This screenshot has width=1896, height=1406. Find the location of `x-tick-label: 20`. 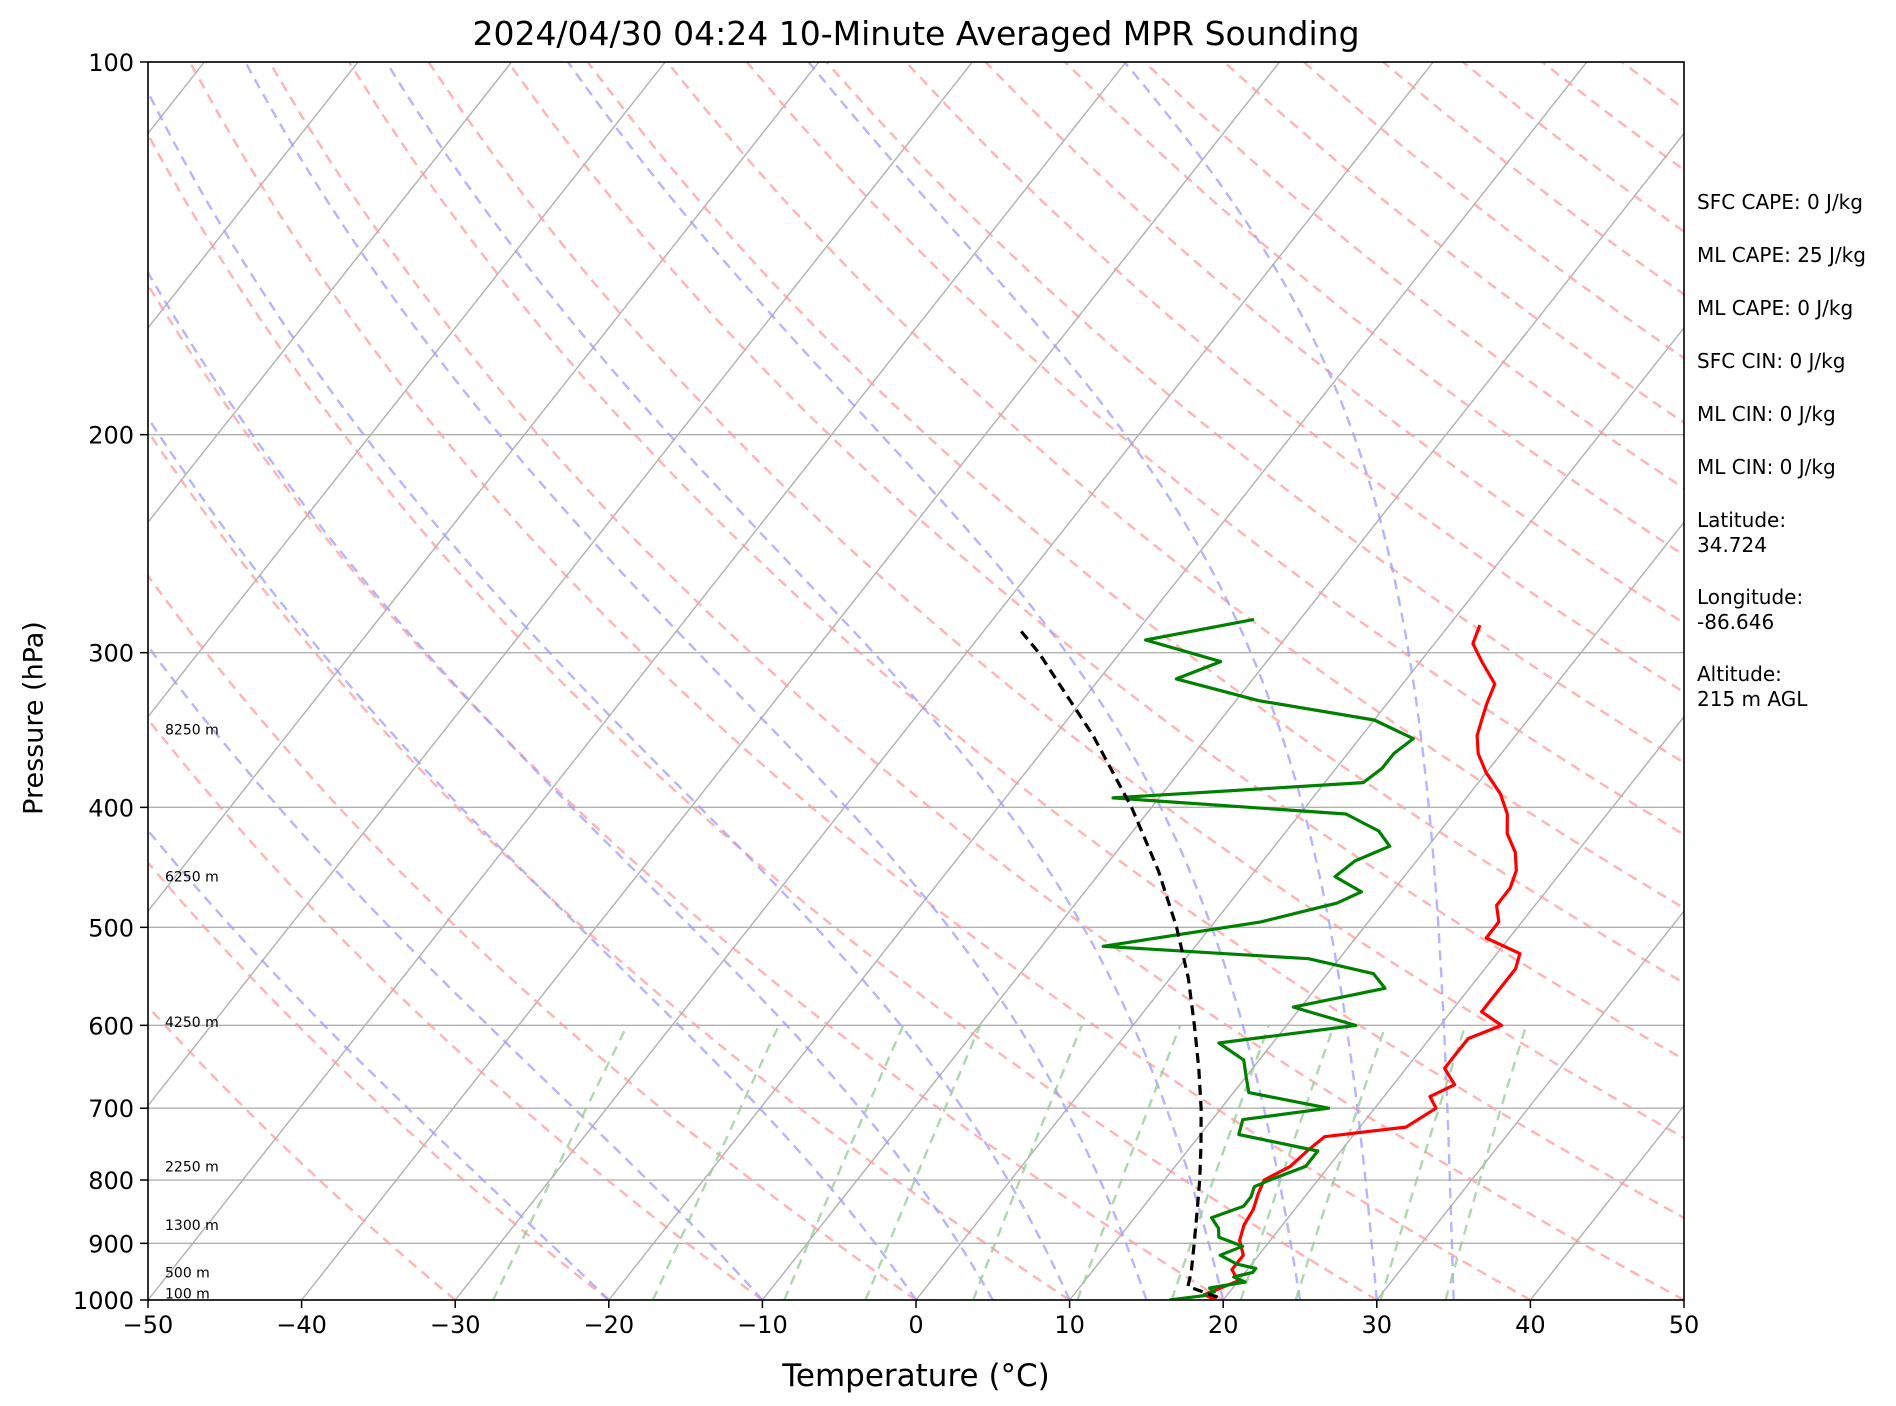

x-tick-label: 20 is located at coordinates (1223, 1325).